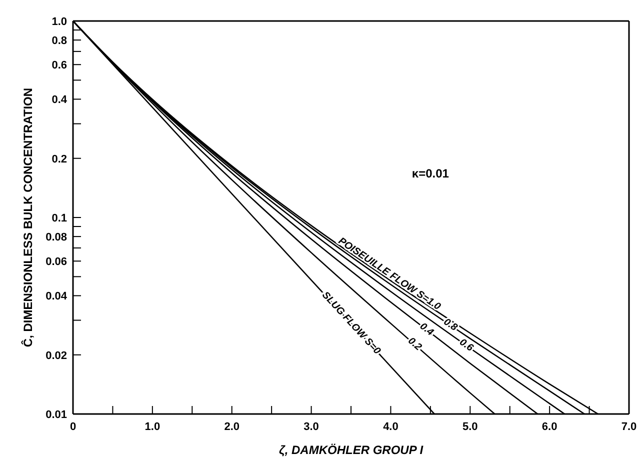 The width and height of the screenshot is (642, 468). What do you see at coordinates (390, 426) in the screenshot?
I see `x-tick-label: 4.0` at bounding box center [390, 426].